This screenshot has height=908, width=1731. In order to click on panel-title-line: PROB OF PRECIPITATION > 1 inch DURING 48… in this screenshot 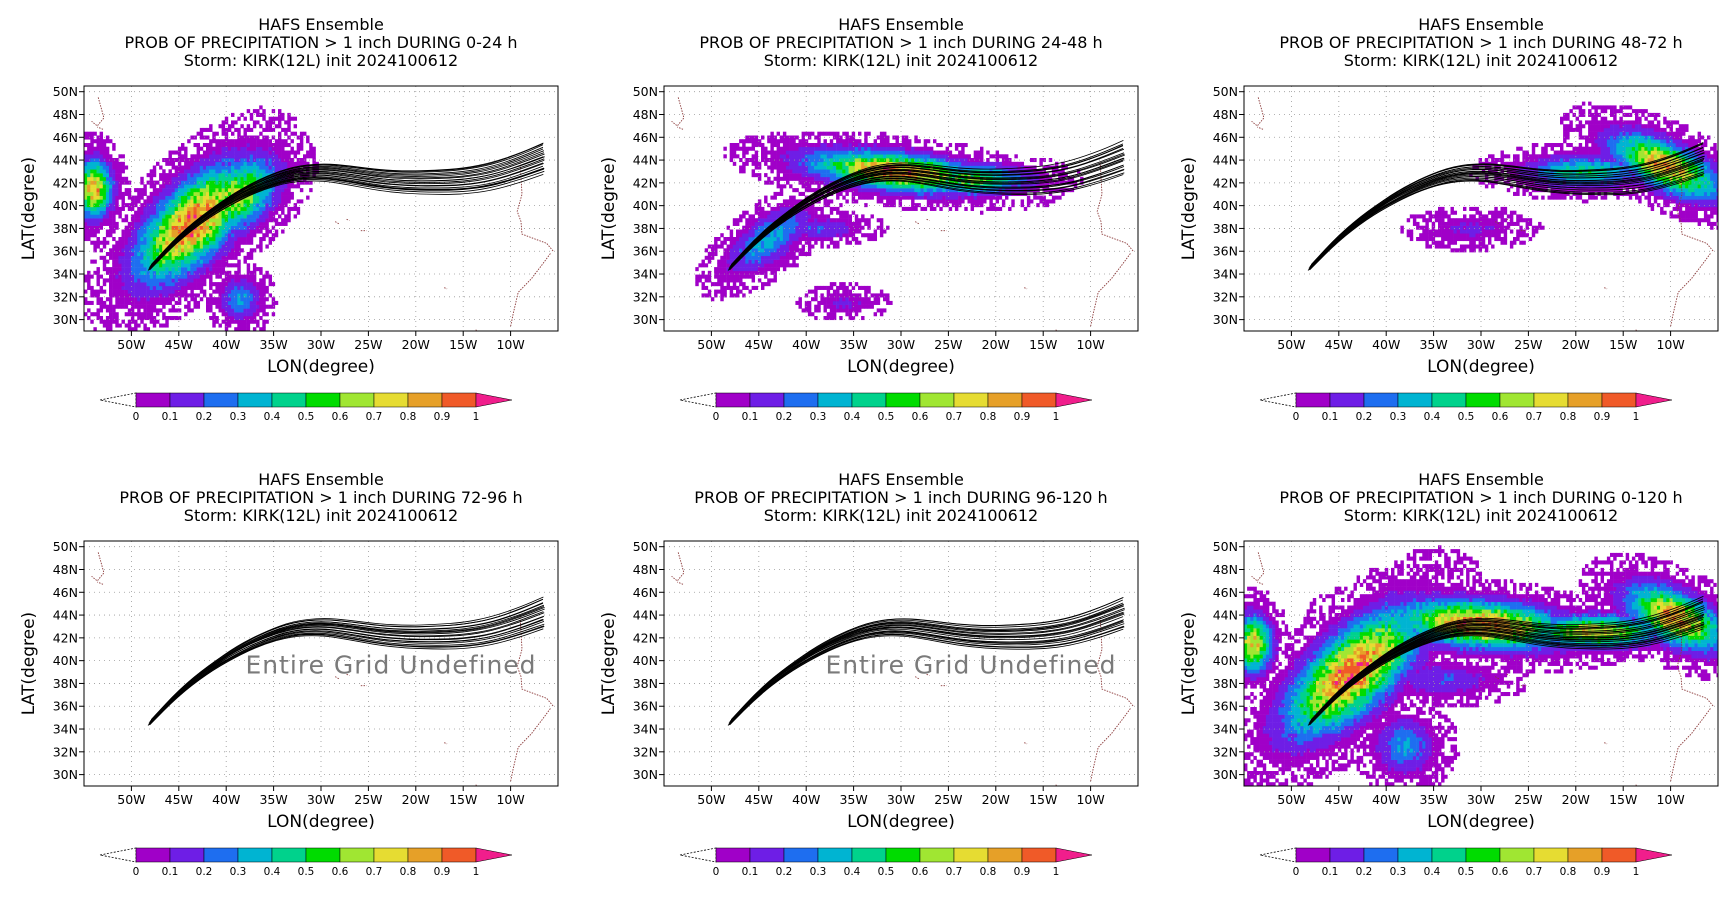, I will do `click(1480, 42)`.